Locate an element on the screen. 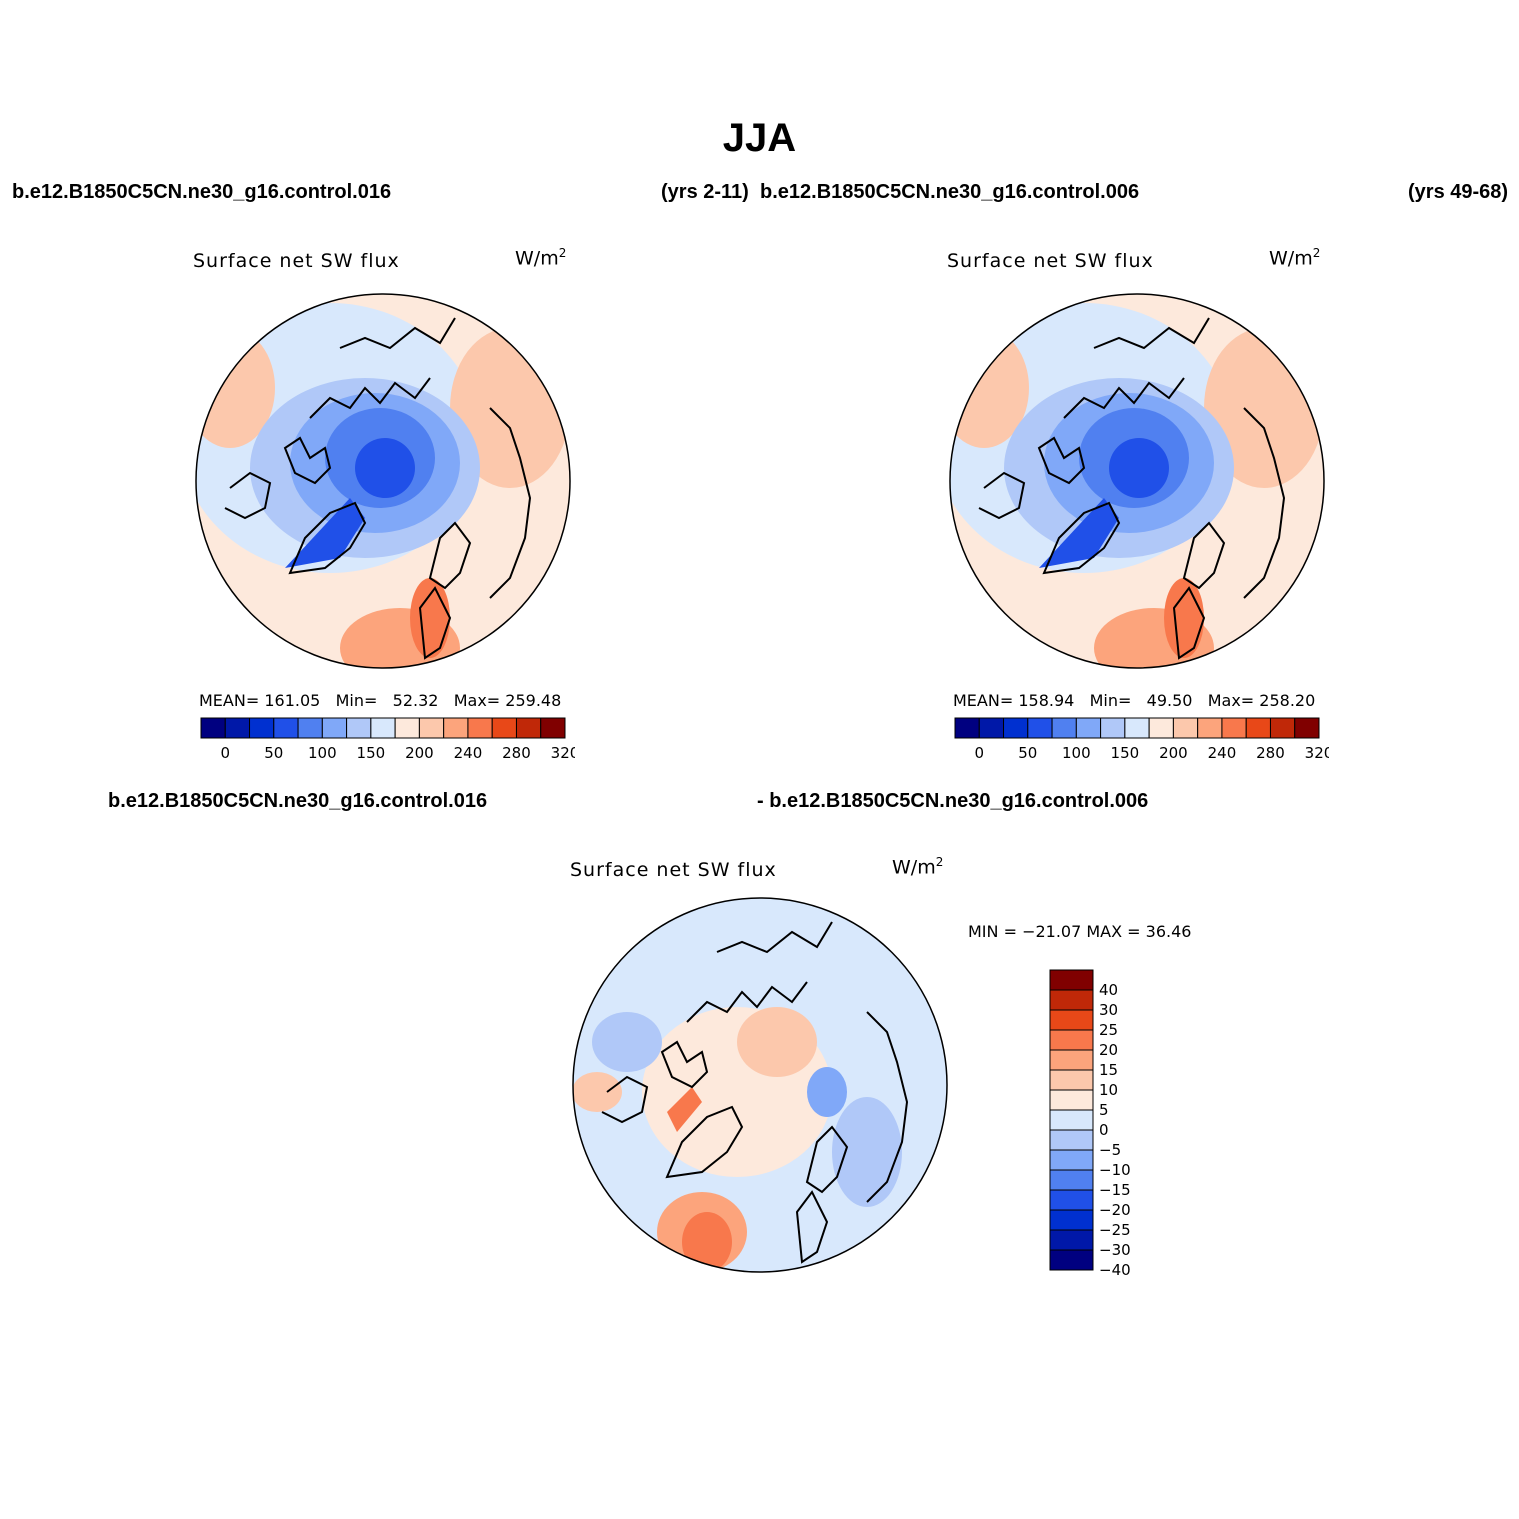  diff-map-border is located at coordinates (760, 1085).